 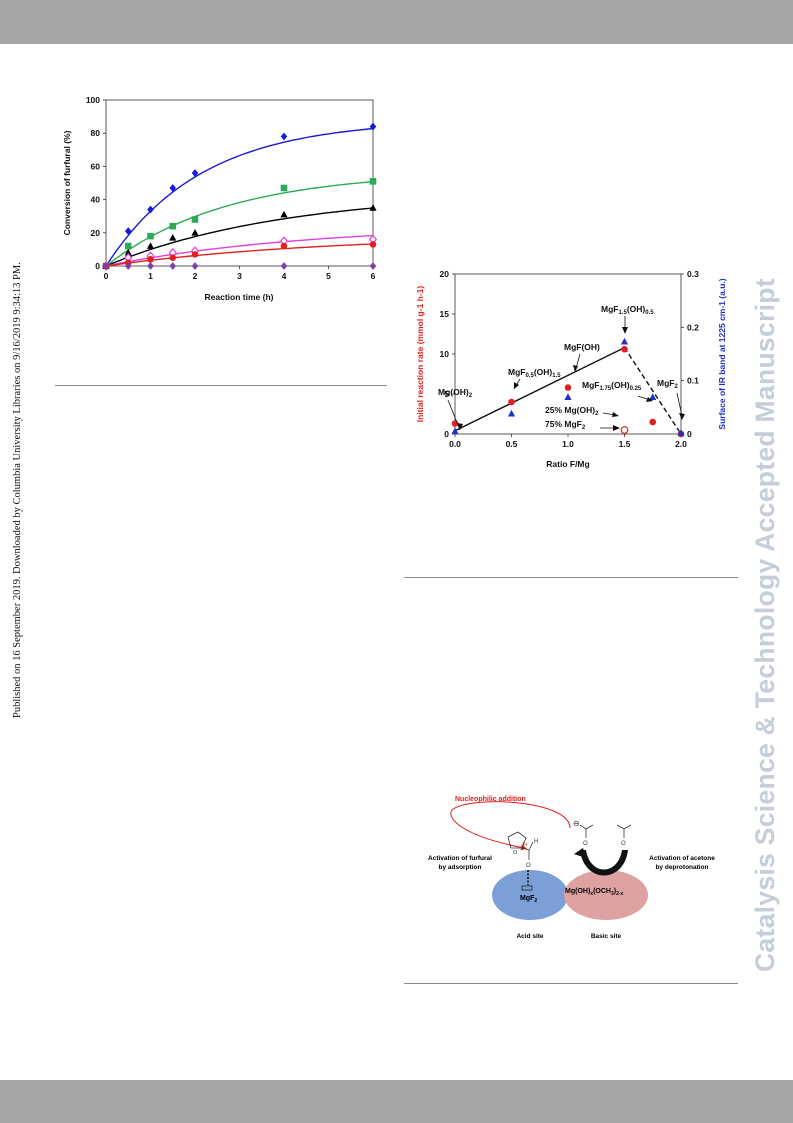 I want to click on y-tick-label: 5, so click(x=446, y=394).